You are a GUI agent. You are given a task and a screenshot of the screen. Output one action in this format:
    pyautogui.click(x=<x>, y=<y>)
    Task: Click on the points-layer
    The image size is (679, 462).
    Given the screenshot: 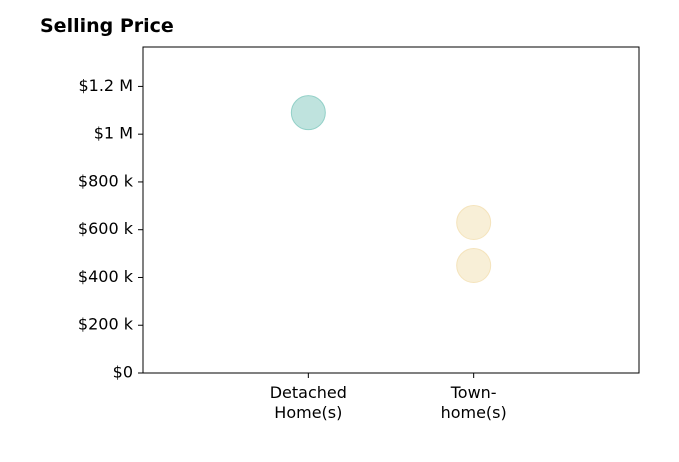 What is the action you would take?
    pyautogui.click(x=391, y=189)
    